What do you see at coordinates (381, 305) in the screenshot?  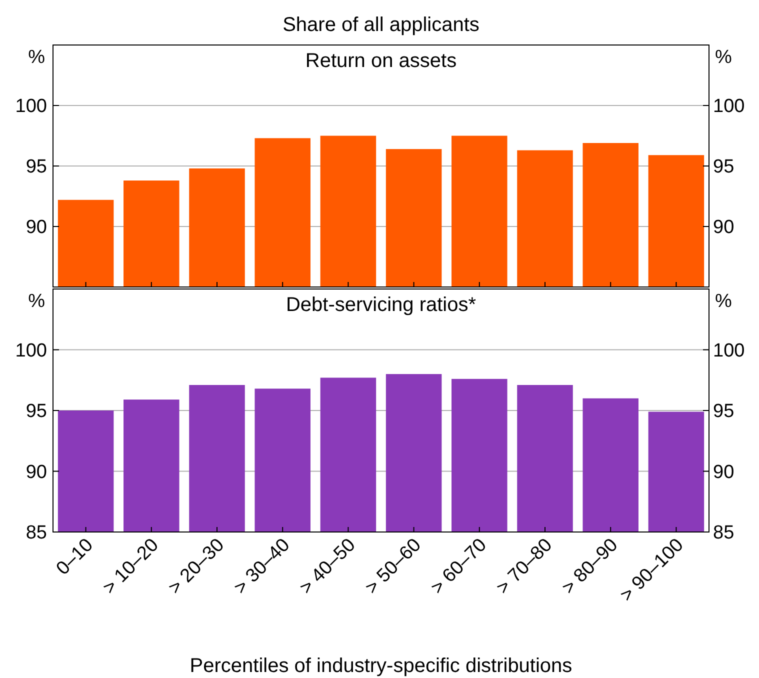 I see `chart-title: Debt-servicing ratios*` at bounding box center [381, 305].